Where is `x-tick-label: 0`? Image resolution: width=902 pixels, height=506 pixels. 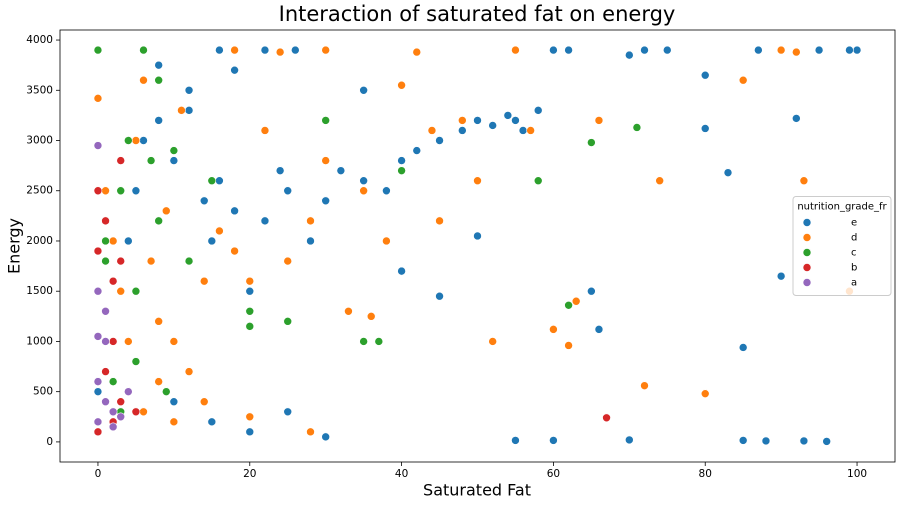
x-tick-label: 0 is located at coordinates (98, 474).